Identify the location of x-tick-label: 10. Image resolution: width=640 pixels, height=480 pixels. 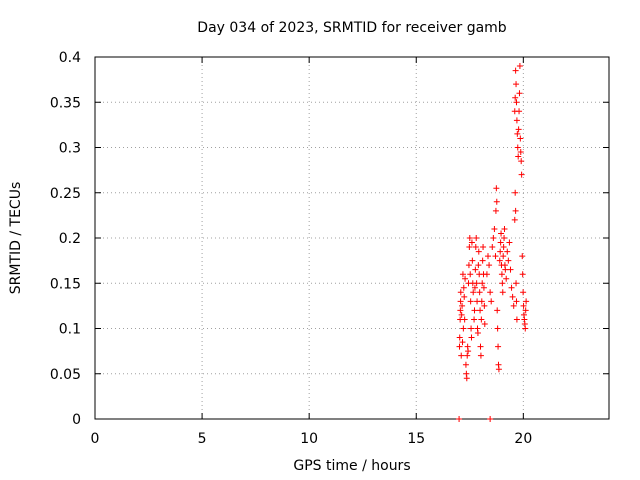
(309, 439).